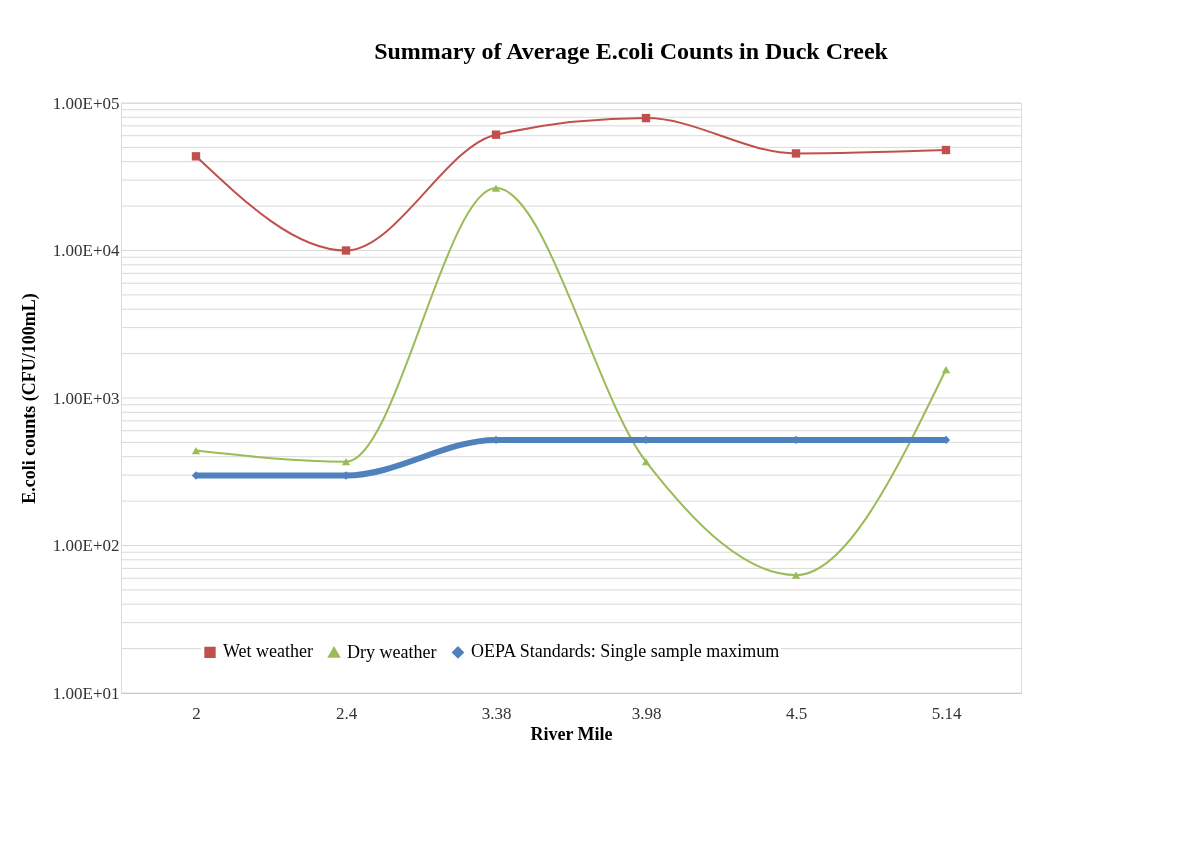 The image size is (1180, 863). I want to click on y-tick-label: 1.00E+03, so click(86, 398).